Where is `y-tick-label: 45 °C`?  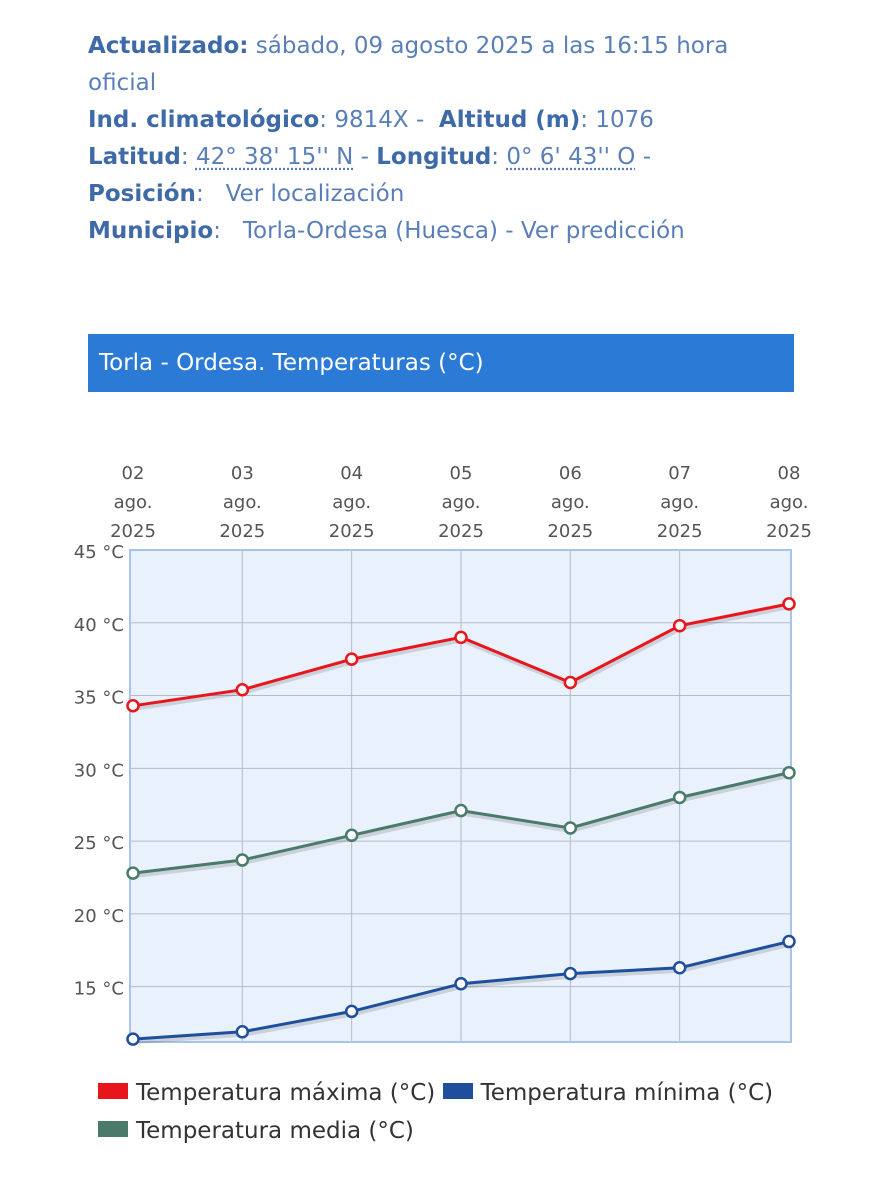 y-tick-label: 45 °C is located at coordinates (99, 552).